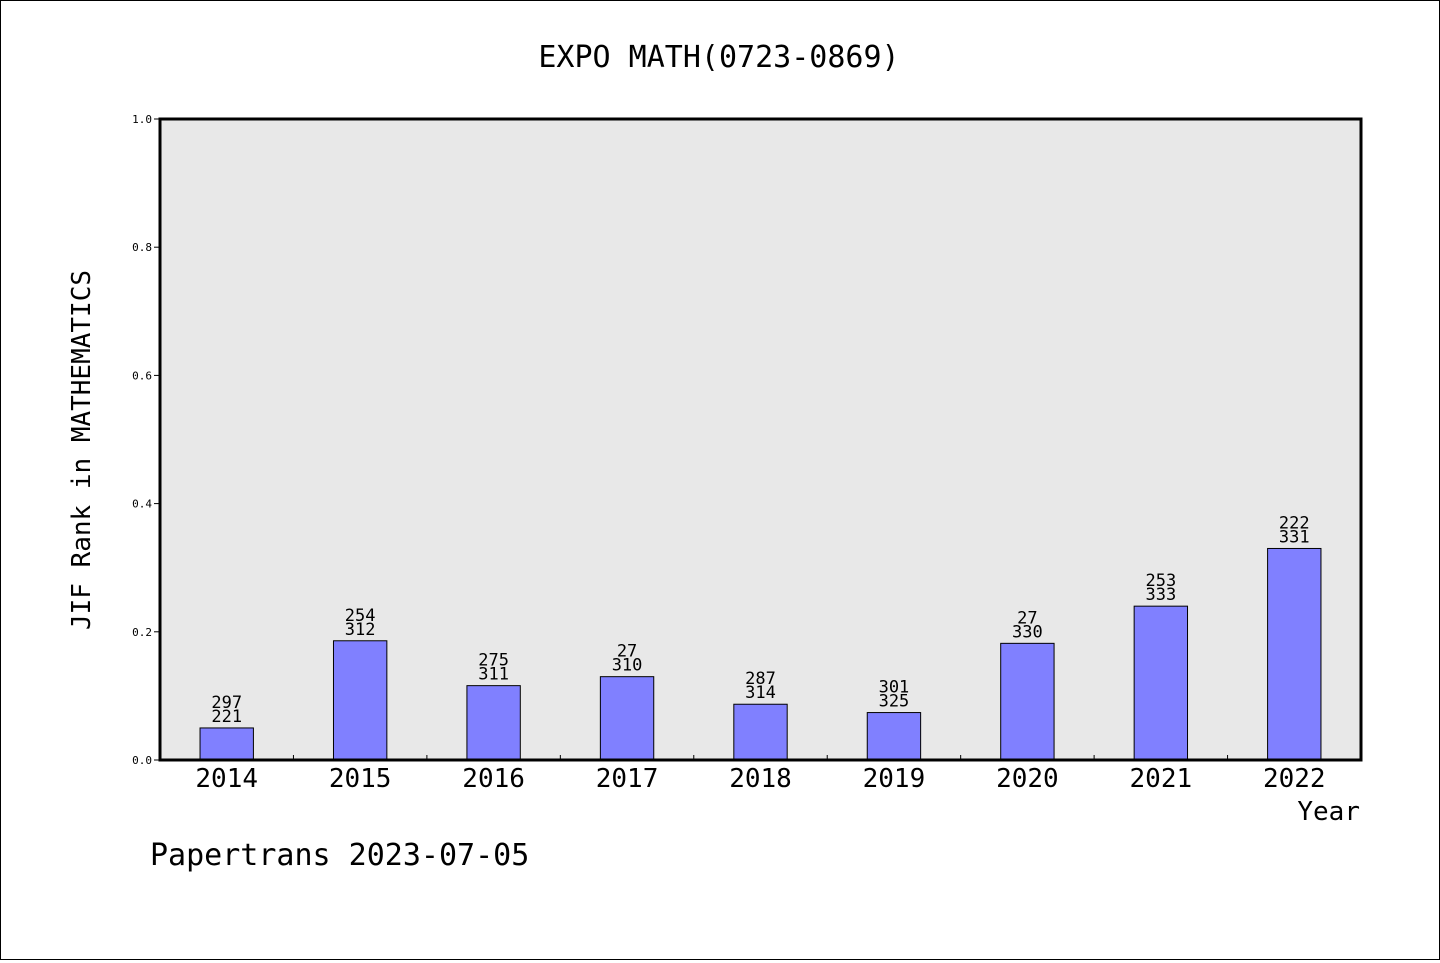  I want to click on bar-label-rank: 275, so click(493, 661).